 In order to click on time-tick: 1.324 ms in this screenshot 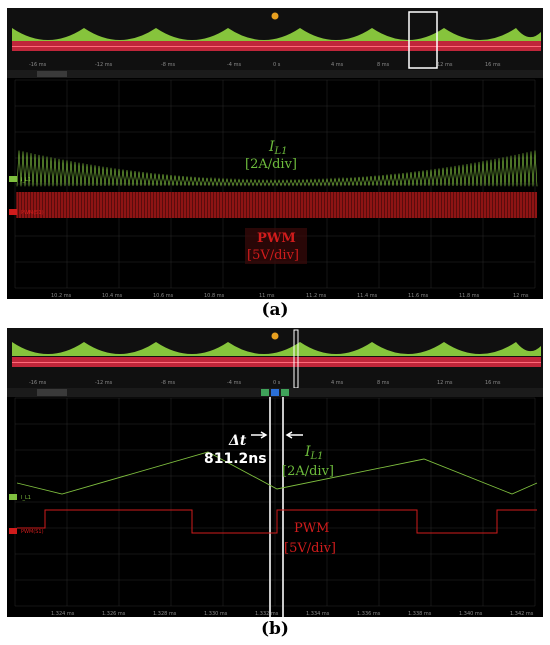, I will do `click(63, 614)`.